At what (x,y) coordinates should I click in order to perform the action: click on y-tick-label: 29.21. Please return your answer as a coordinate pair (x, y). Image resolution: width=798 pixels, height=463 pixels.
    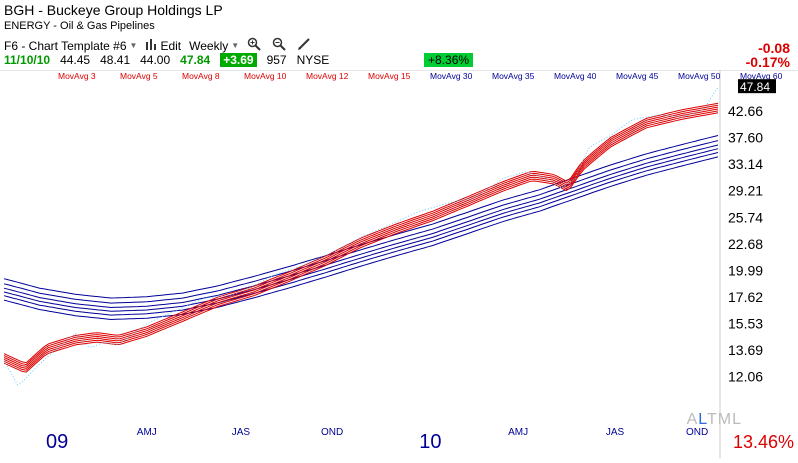
    Looking at the image, I should click on (745, 191).